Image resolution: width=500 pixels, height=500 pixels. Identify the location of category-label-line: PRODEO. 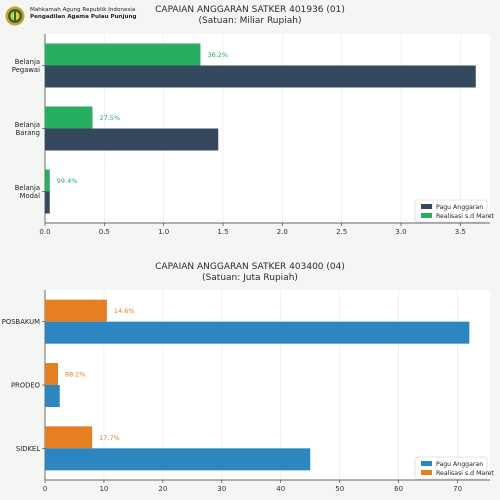
(25, 386).